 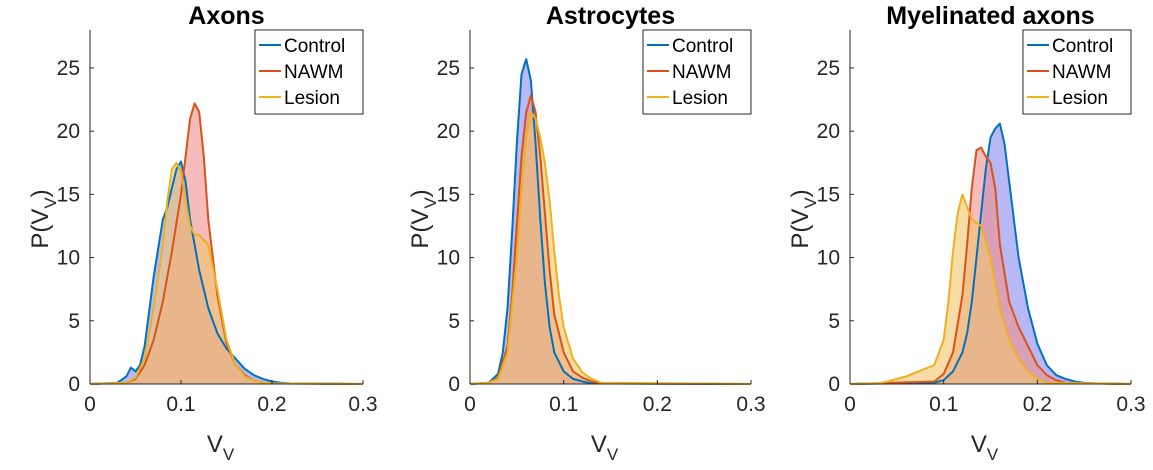 I want to click on line-nawm, so click(x=990, y=265).